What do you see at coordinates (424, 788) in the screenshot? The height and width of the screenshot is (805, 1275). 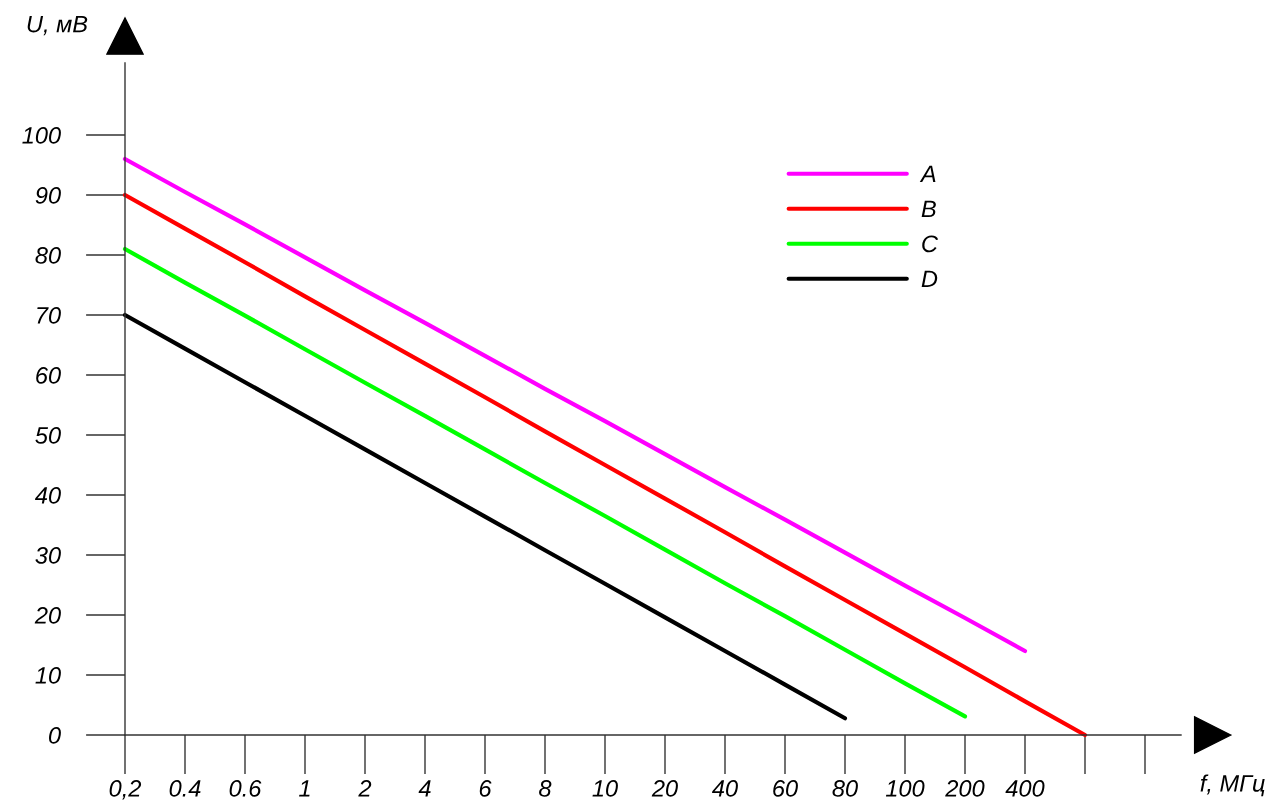 I see `x-tick-label: 4` at bounding box center [424, 788].